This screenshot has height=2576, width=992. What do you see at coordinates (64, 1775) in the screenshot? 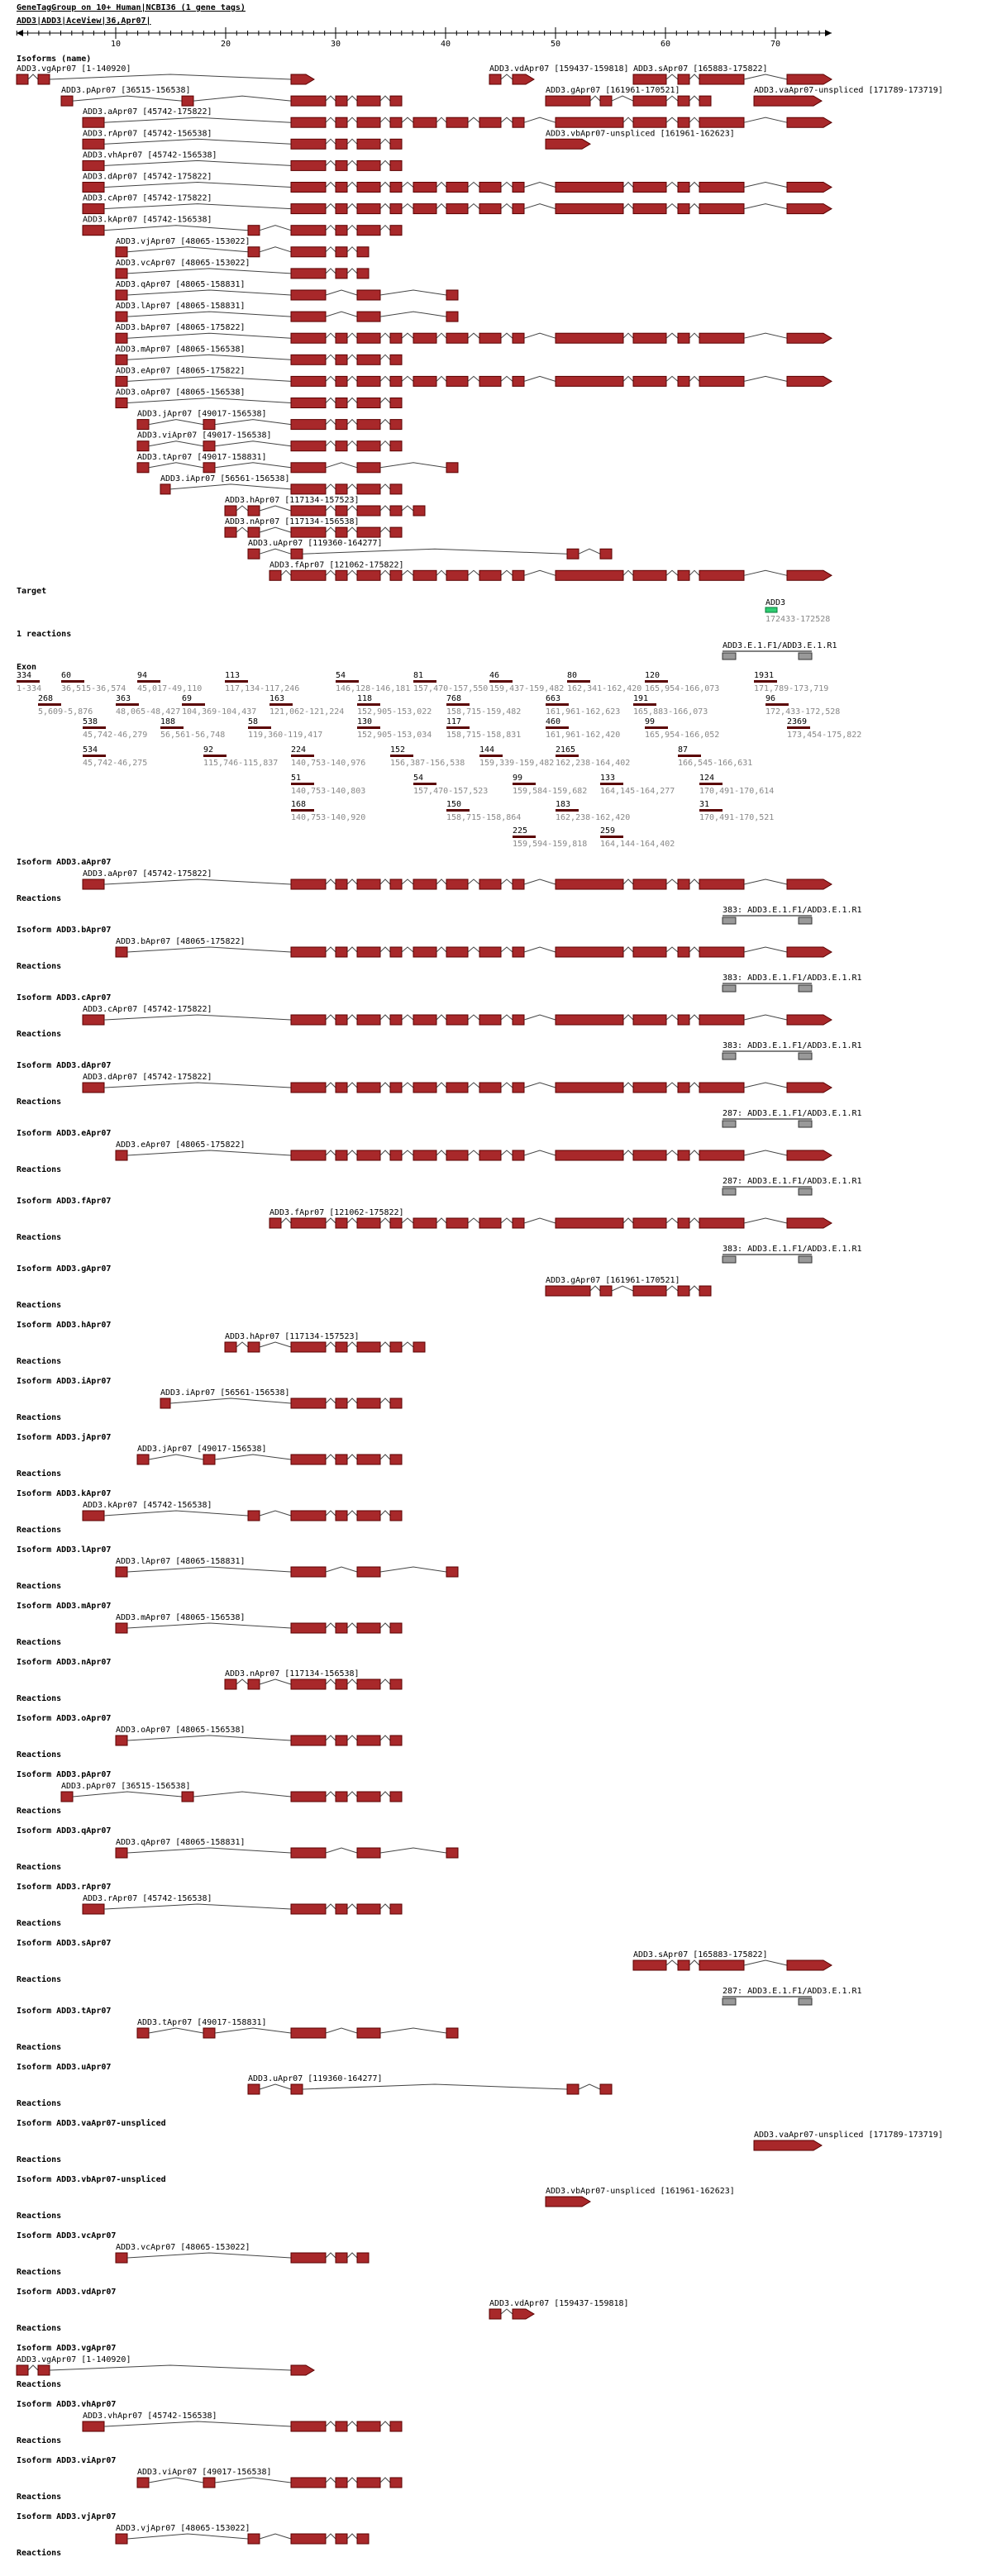
I see `isoform-title: Isoform ADD3.pApr07` at bounding box center [64, 1775].